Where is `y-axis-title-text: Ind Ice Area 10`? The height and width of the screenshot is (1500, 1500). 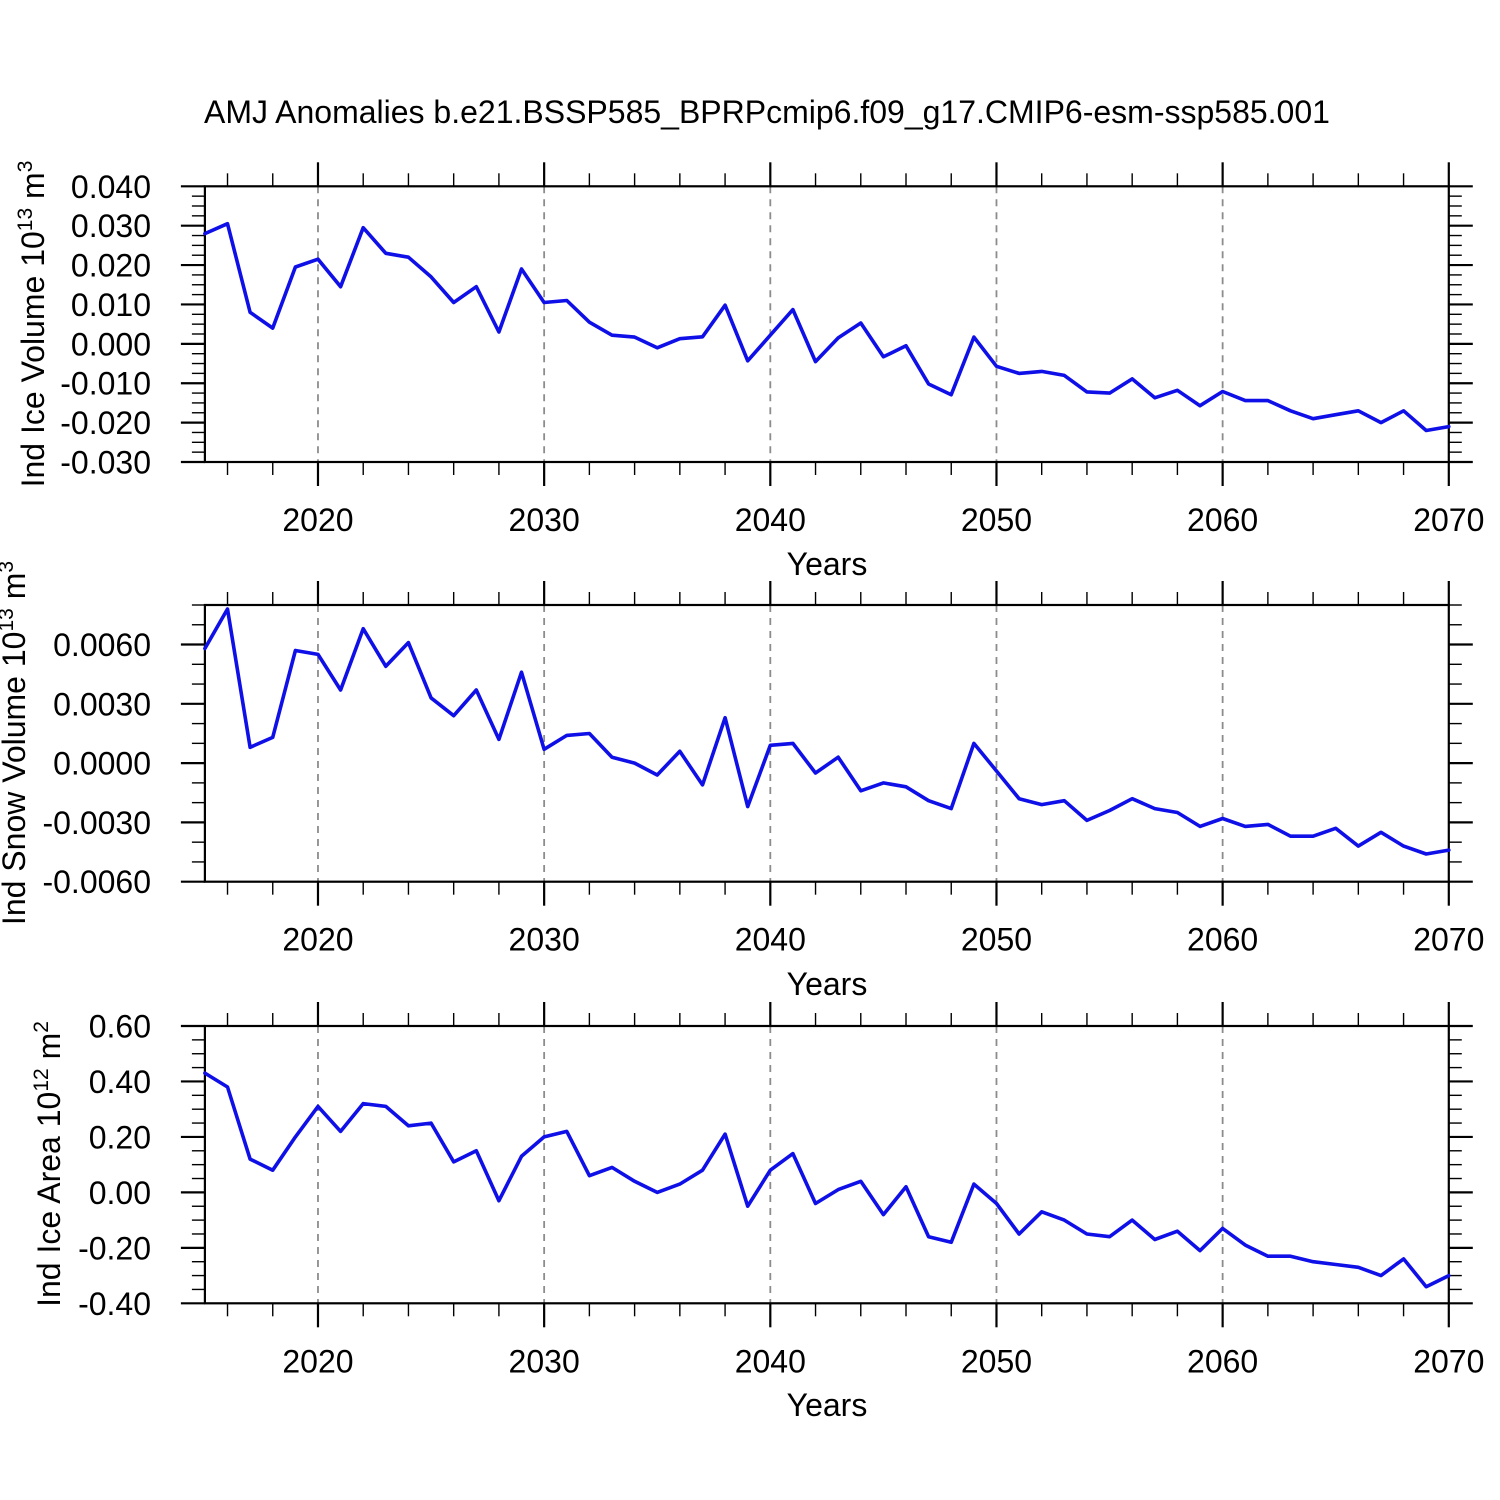 y-axis-title-text: Ind Ice Area 10 is located at coordinates (48, 1199).